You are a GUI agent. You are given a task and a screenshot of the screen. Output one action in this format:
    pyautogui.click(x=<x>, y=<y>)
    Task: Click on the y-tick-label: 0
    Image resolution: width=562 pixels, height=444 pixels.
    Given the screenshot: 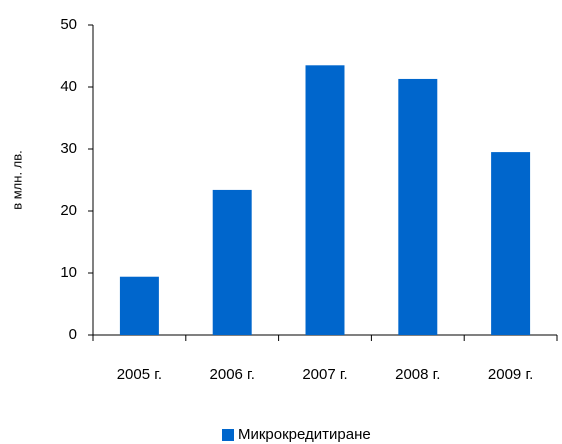 What is the action you would take?
    pyautogui.click(x=73, y=334)
    